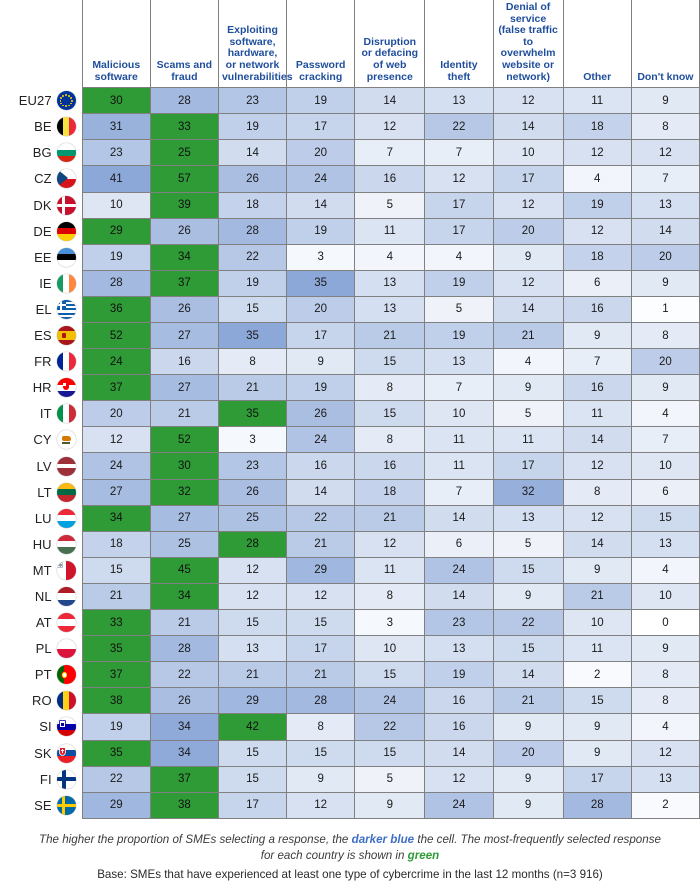 The height and width of the screenshot is (884, 700). Describe the element at coordinates (66, 440) in the screenshot. I see `flag-icon-CY` at that location.